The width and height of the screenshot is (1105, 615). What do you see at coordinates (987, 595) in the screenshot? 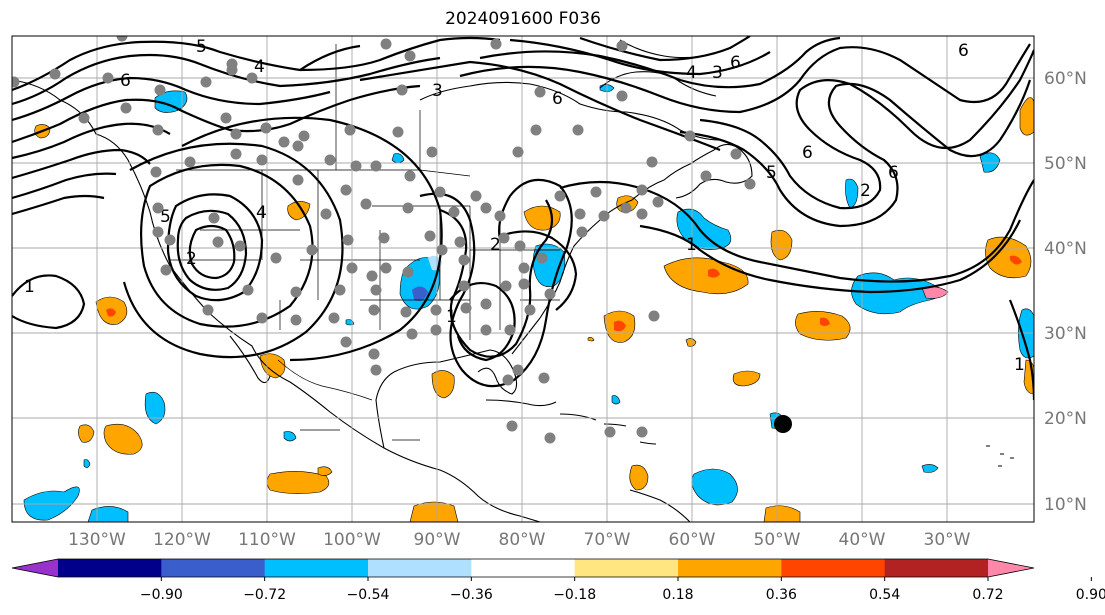
I see `colorbar-tick-label: 0.72` at bounding box center [987, 595].